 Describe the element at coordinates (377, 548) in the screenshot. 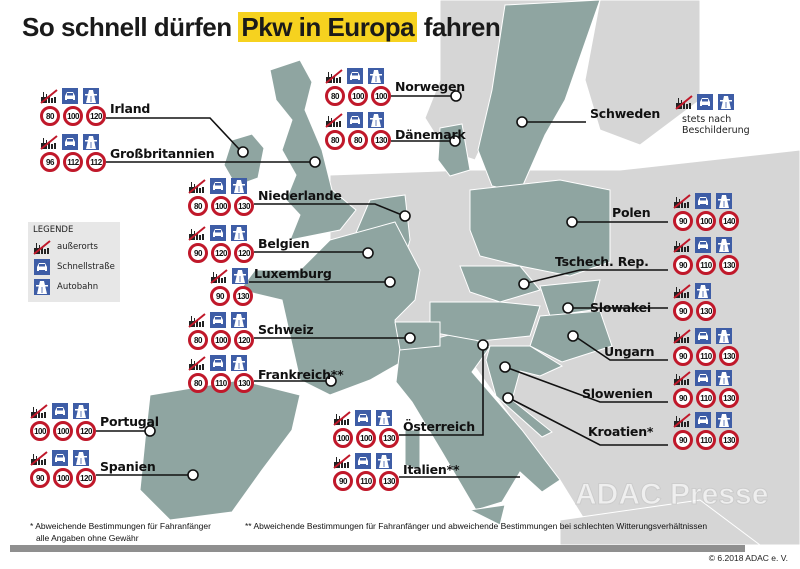

I see `footer-bar` at that location.